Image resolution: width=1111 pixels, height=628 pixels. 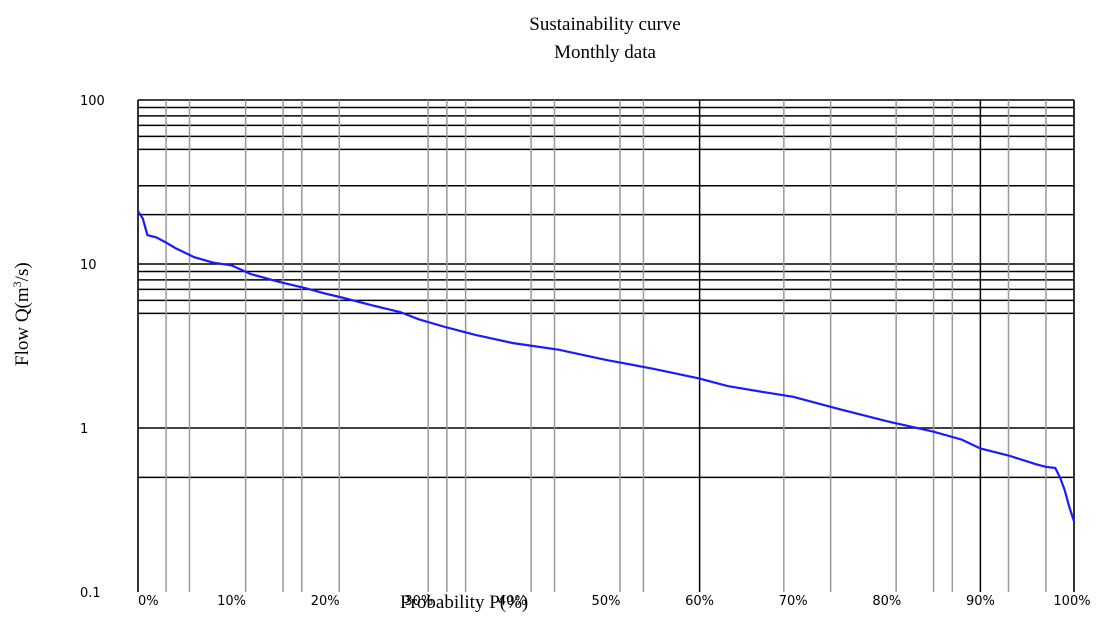 I want to click on chart-title: Sustainability curve, so click(x=605, y=24).